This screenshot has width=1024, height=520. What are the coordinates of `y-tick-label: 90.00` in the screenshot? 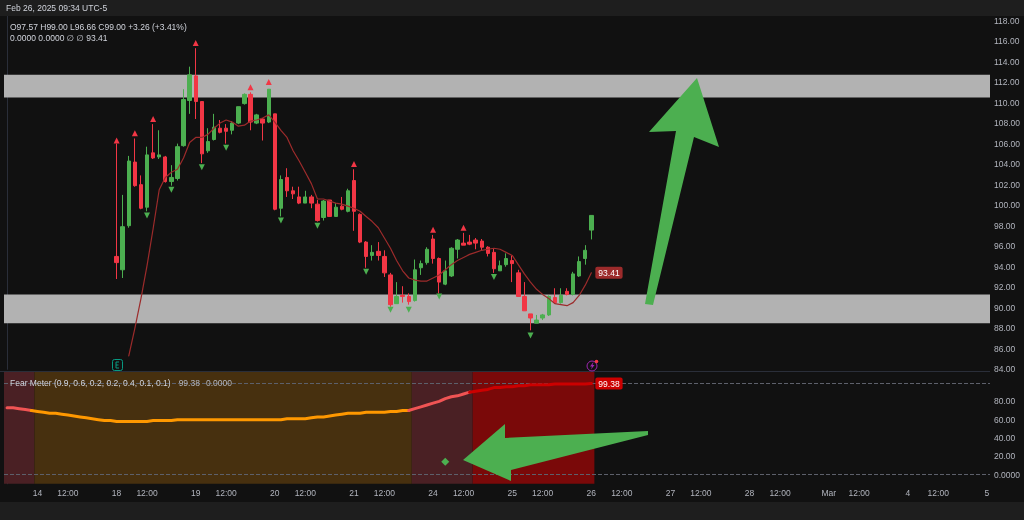 It's located at (1005, 307).